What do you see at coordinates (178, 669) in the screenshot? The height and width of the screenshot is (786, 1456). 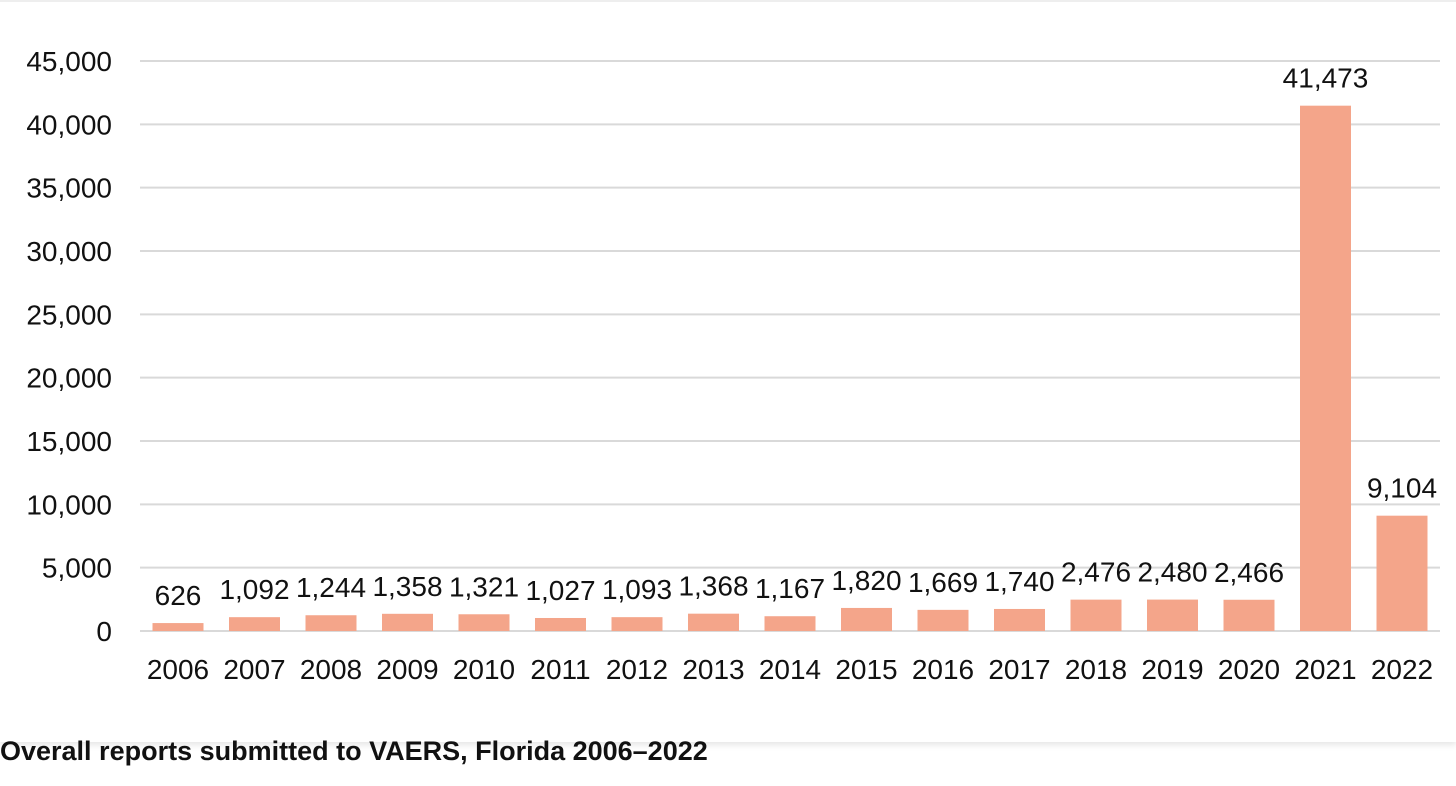 I see `x-tick-label: 2006` at bounding box center [178, 669].